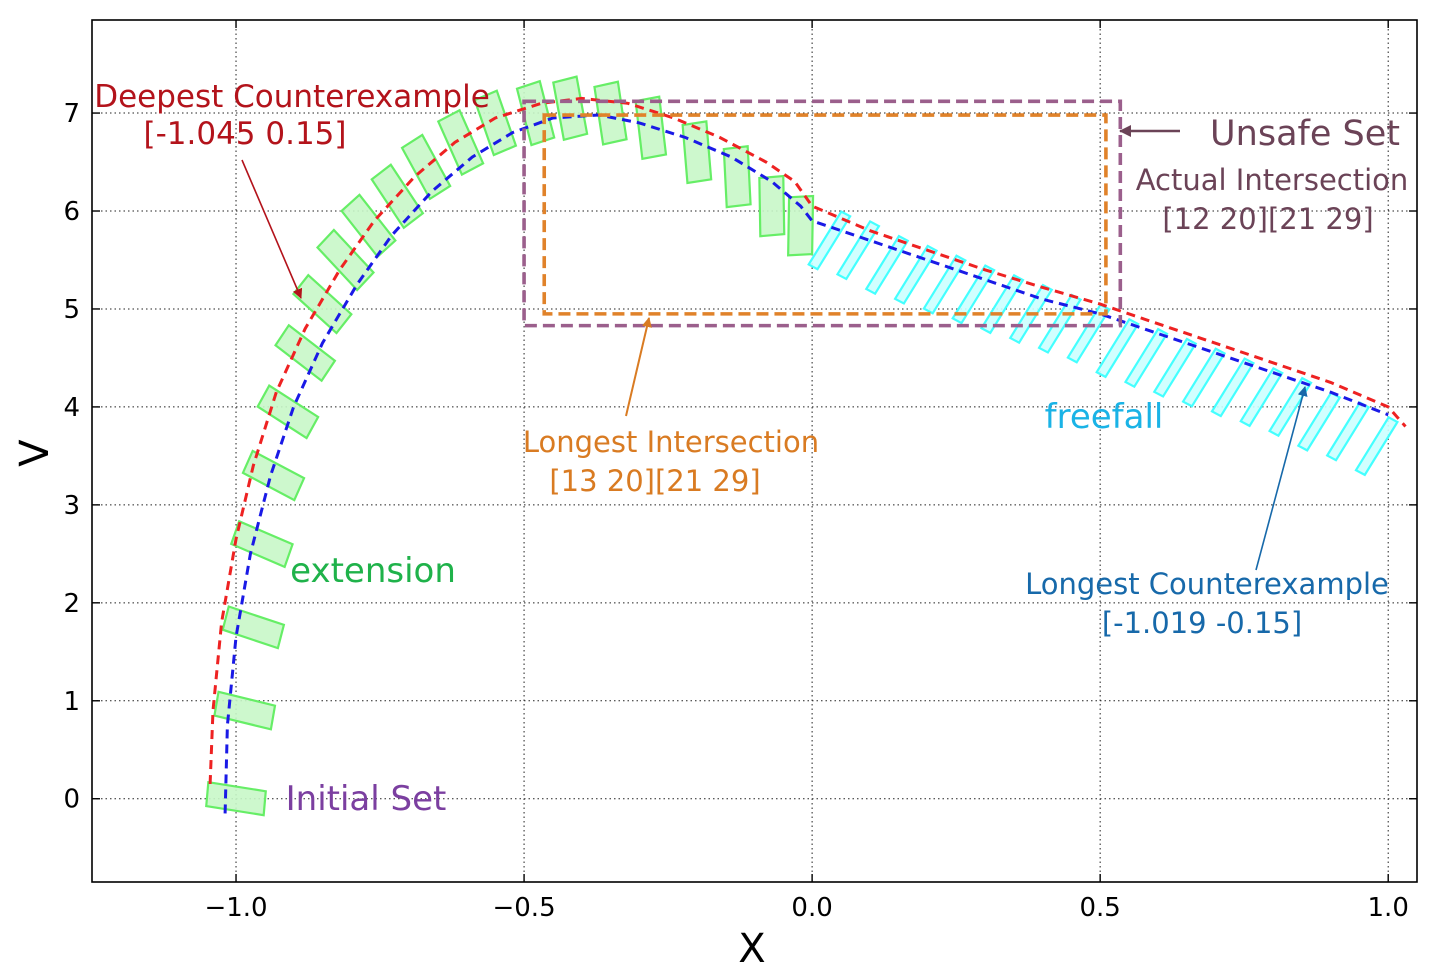 Image resolution: width=1435 pixels, height=976 pixels. Describe the element at coordinates (1104, 417) in the screenshot. I see `freefall-label: freefall` at that location.